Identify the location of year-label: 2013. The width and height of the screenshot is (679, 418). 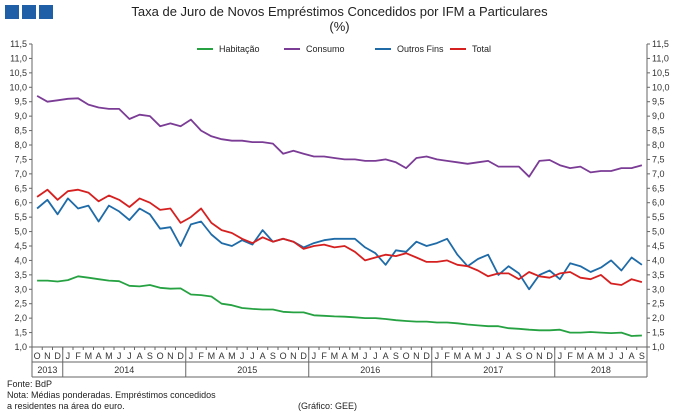
(47, 370).